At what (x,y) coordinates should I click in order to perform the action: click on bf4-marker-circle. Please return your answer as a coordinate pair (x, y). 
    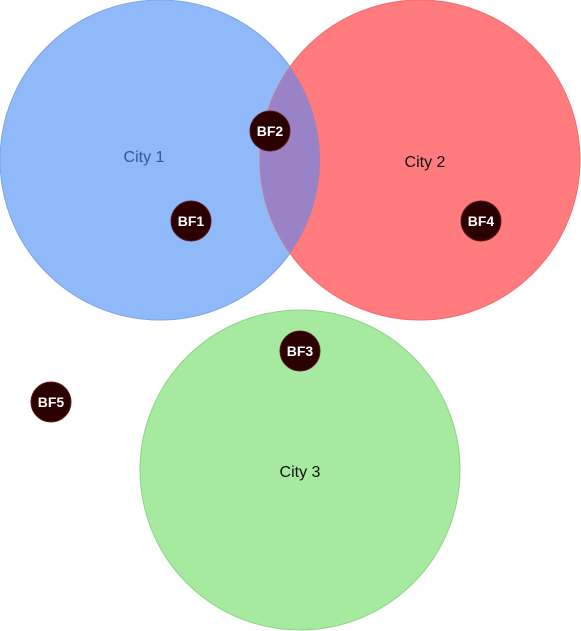
    Looking at the image, I should click on (481, 221).